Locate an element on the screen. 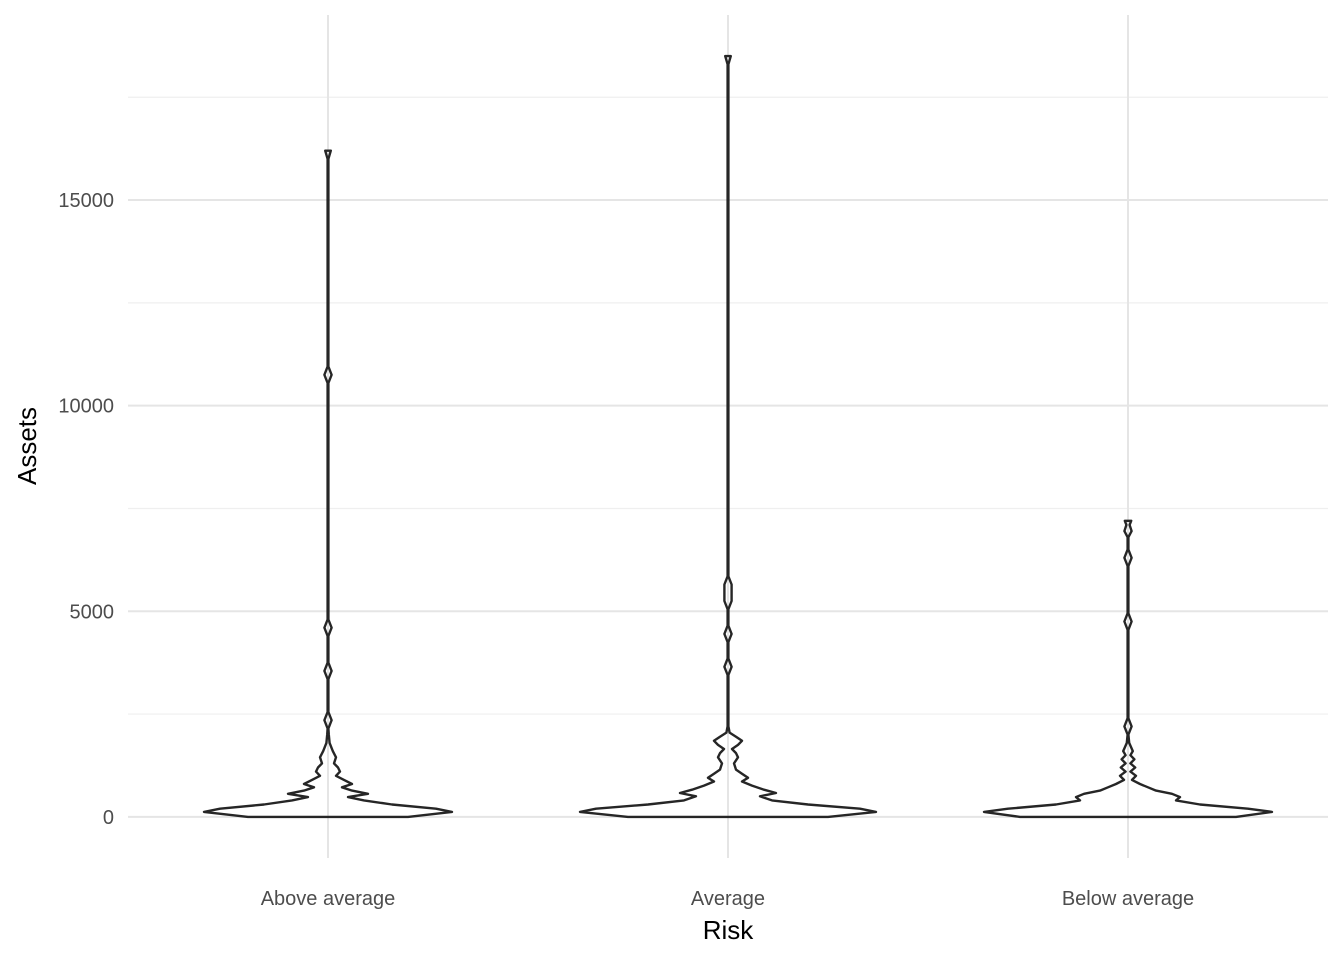 The image size is (1344, 960). y-tick-label: 15000 is located at coordinates (86, 201).